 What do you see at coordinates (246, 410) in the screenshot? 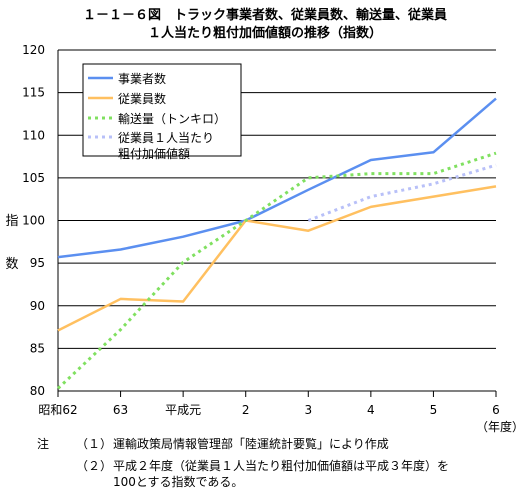
I see `x-tick-label: 2` at bounding box center [246, 410].